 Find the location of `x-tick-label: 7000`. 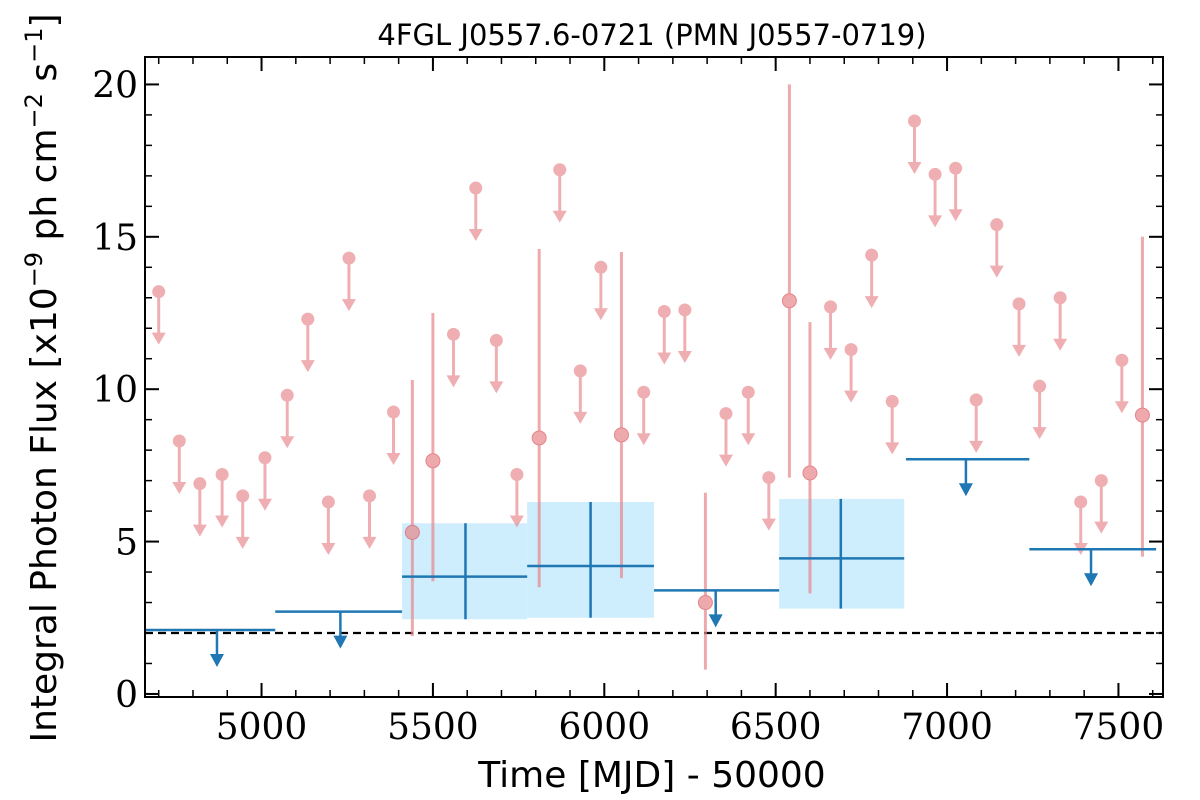

x-tick-label: 7000 is located at coordinates (947, 727).